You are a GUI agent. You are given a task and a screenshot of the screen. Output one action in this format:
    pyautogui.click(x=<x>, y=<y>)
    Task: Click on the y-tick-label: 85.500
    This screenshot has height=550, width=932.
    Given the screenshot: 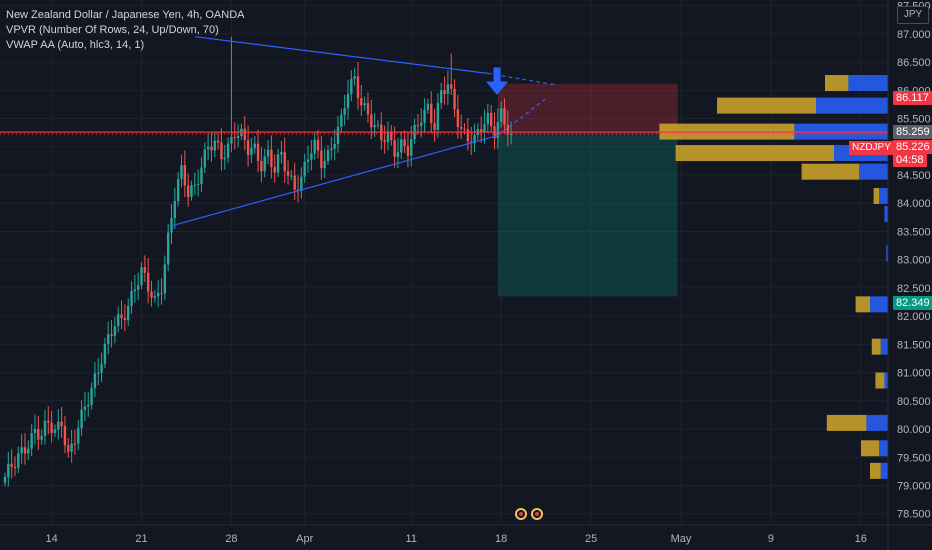 What is the action you would take?
    pyautogui.click(x=914, y=120)
    